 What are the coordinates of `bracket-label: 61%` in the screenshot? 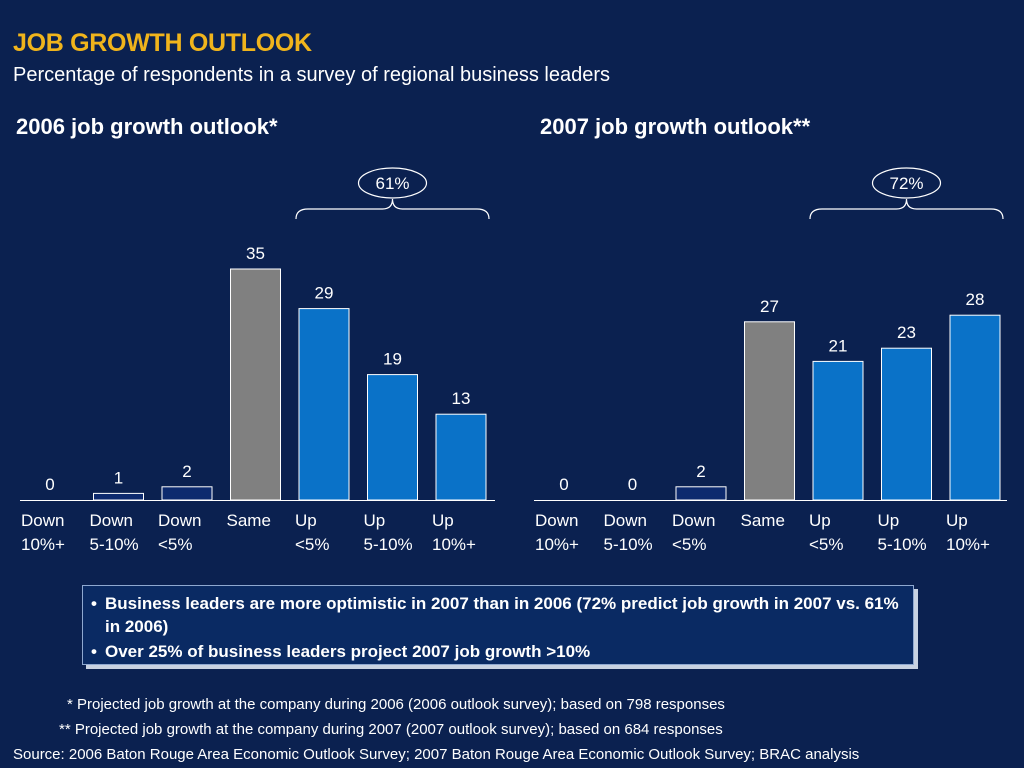 It's located at (392, 183).